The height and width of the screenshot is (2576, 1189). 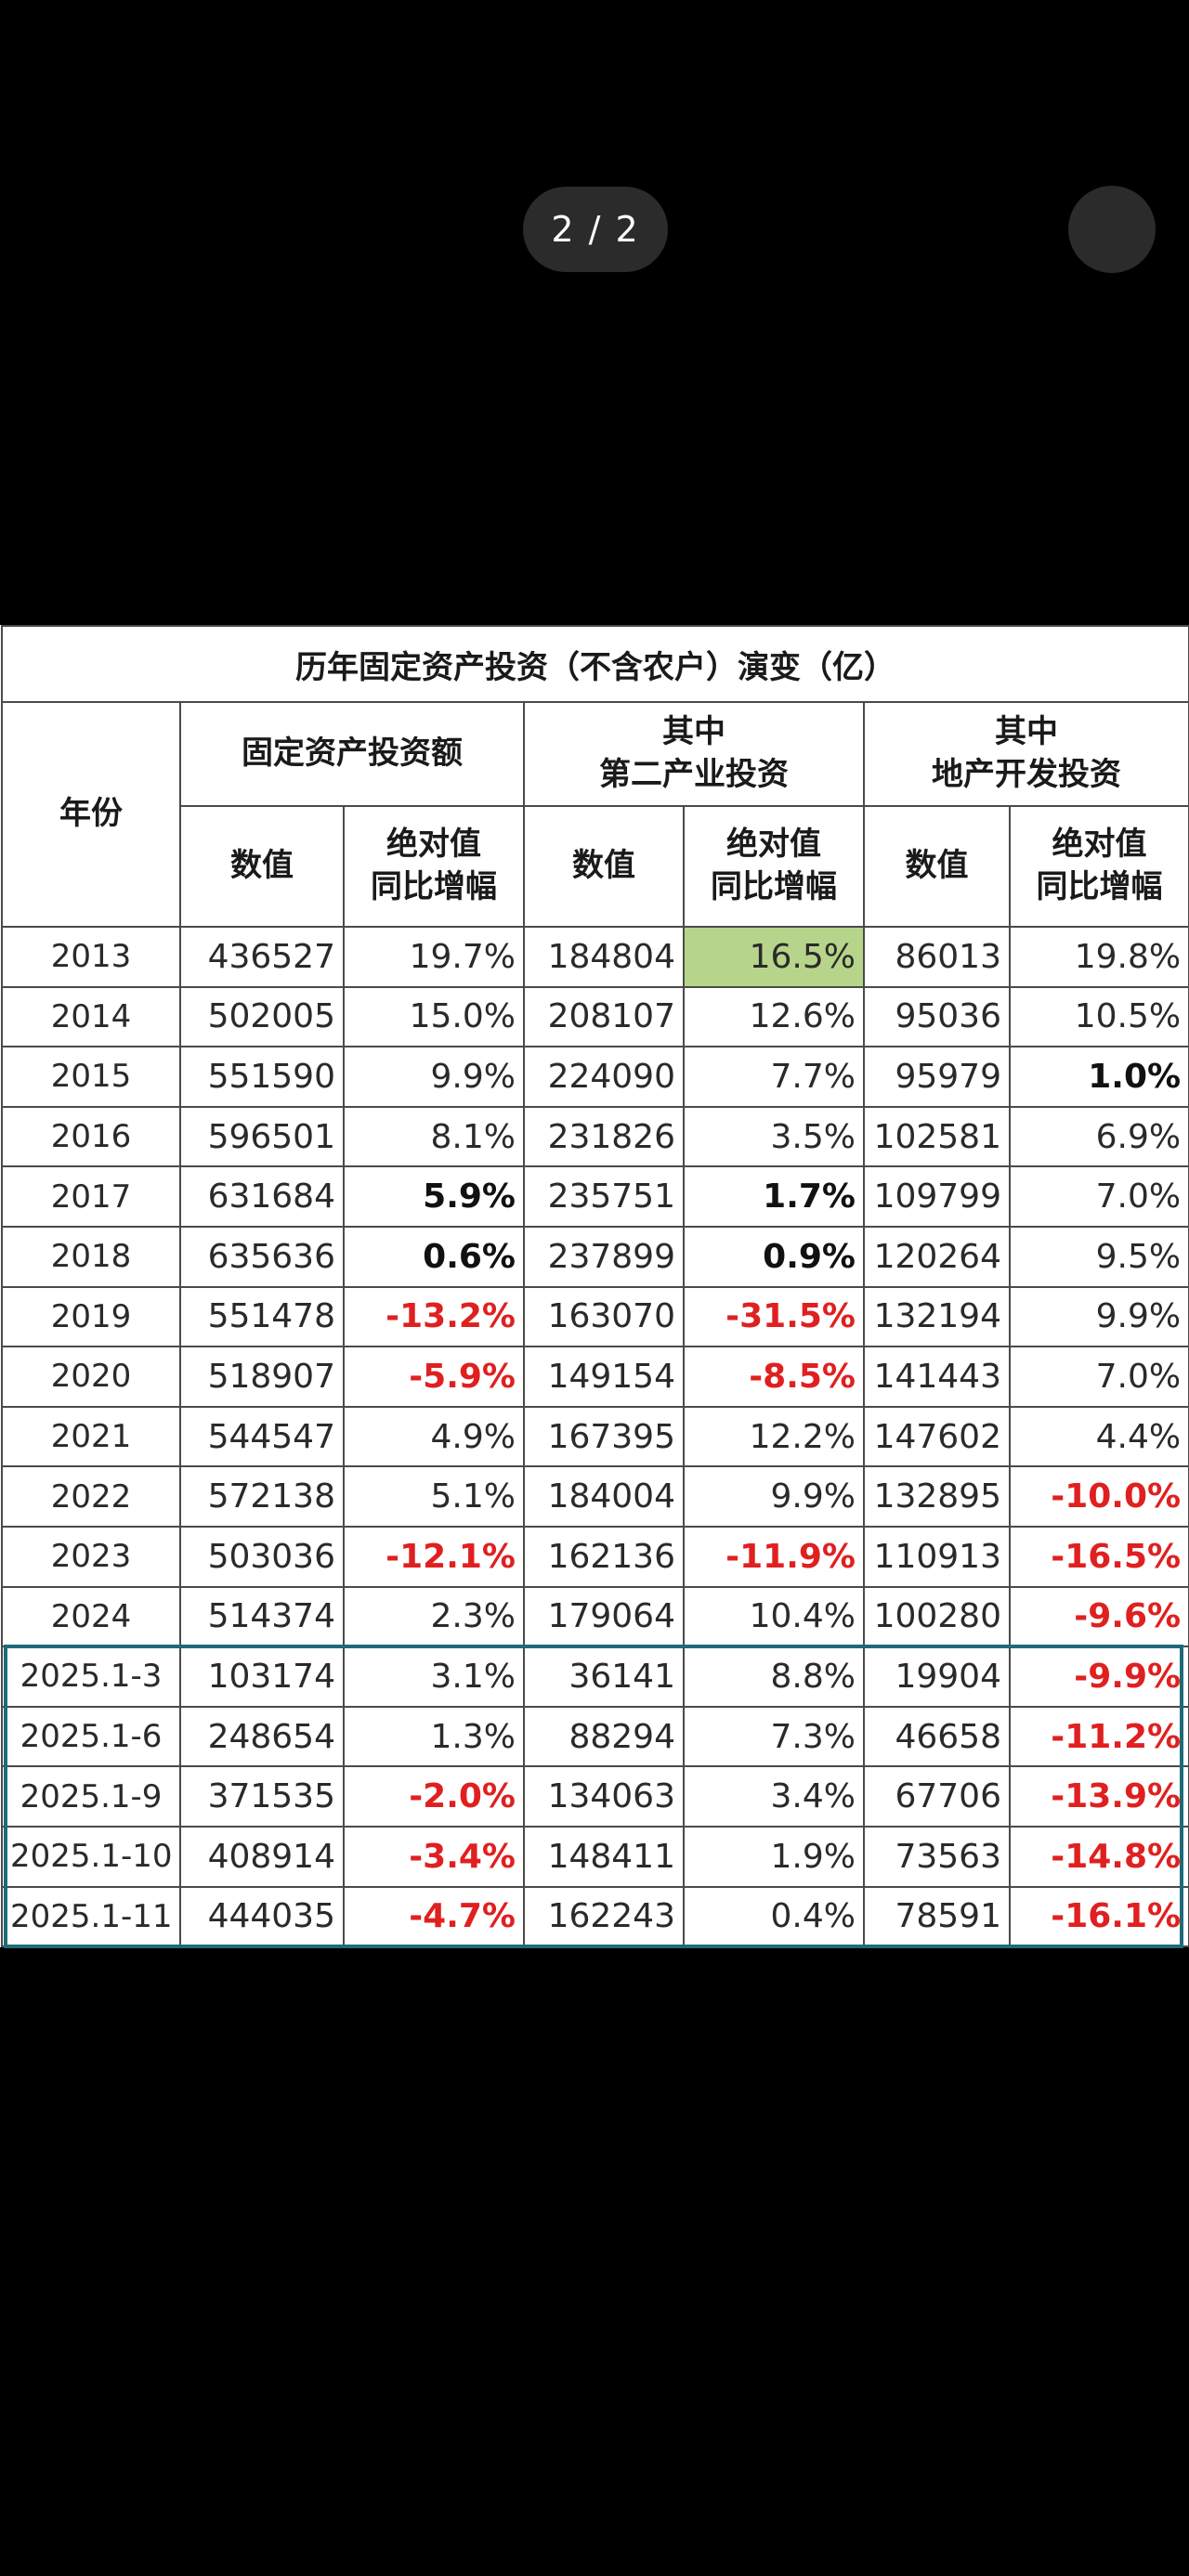 I want to click on fai-value-cell: 635636, so click(x=262, y=1256).